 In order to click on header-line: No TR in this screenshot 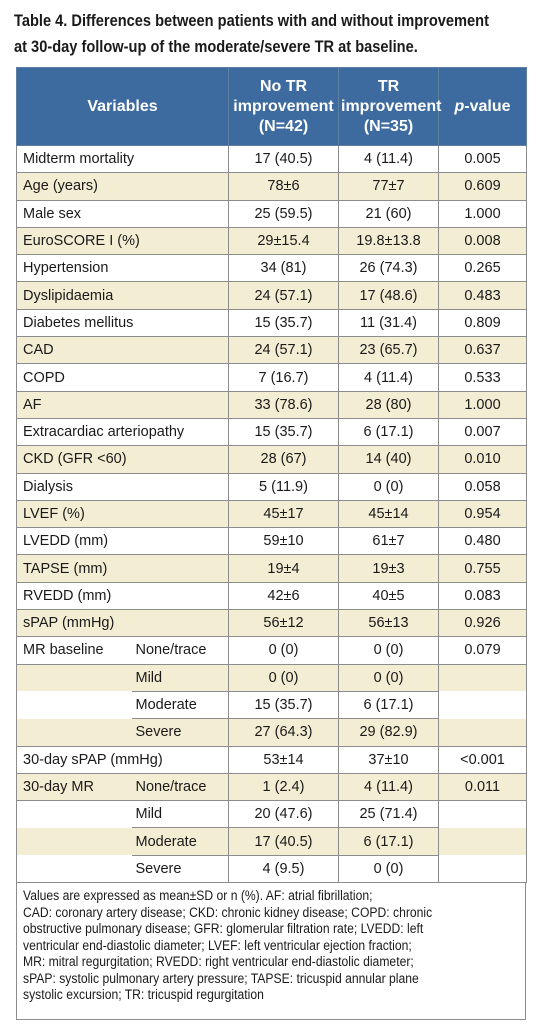, I will do `click(283, 86)`.